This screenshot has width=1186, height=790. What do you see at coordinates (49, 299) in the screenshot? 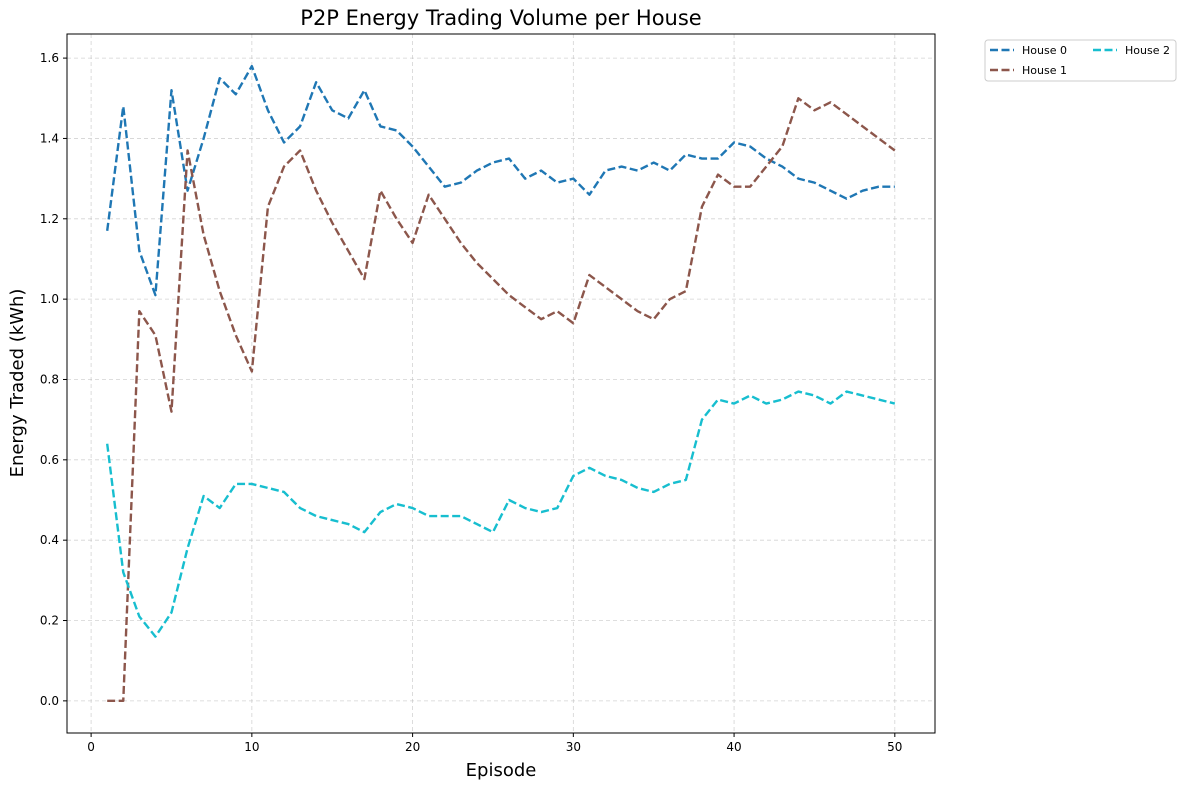
I see `y-tick-label: 1.0` at bounding box center [49, 299].